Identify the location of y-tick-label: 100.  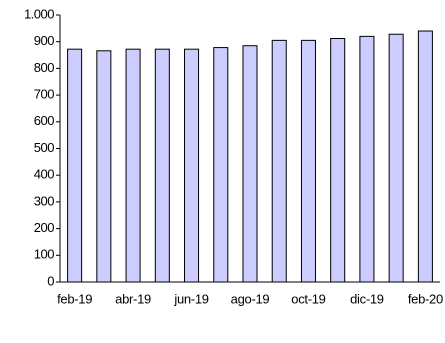
(44, 254).